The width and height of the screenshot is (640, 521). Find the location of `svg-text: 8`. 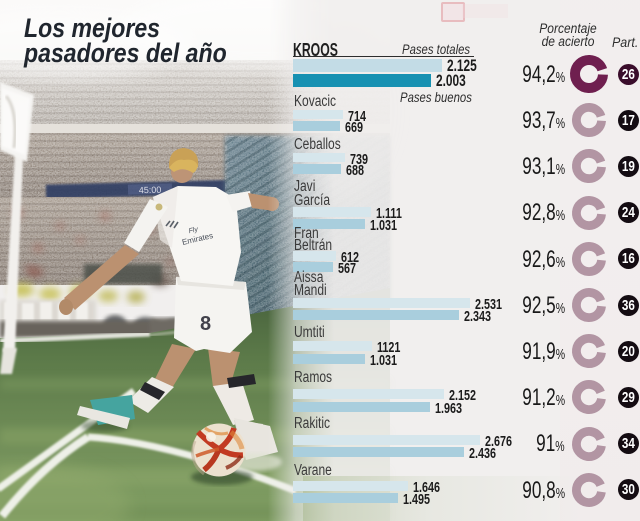

svg-text: 8 is located at coordinates (205, 324).